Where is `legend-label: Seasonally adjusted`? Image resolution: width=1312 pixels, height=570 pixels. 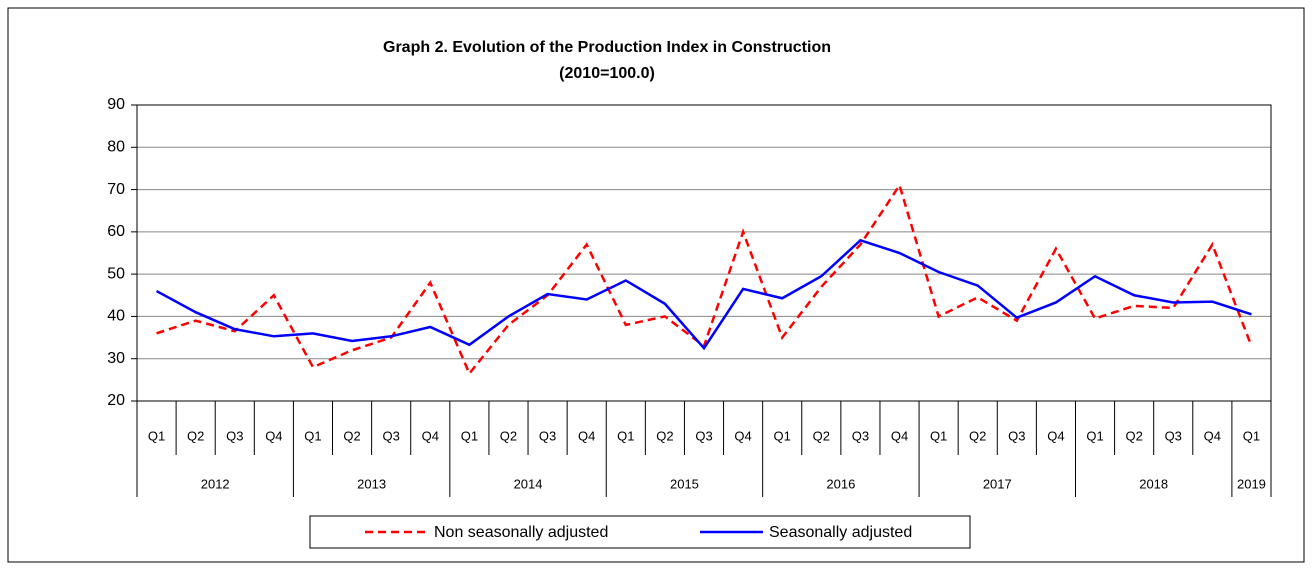 legend-label: Seasonally adjusted is located at coordinates (840, 532).